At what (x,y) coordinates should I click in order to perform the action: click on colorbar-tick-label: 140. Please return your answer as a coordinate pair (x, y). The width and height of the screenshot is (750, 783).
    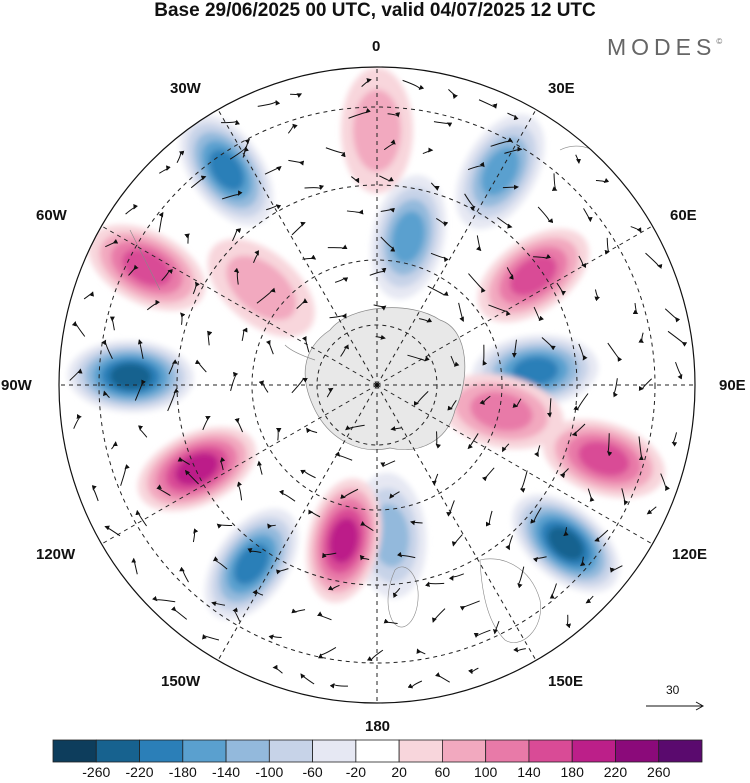
    Looking at the image, I should click on (529, 772).